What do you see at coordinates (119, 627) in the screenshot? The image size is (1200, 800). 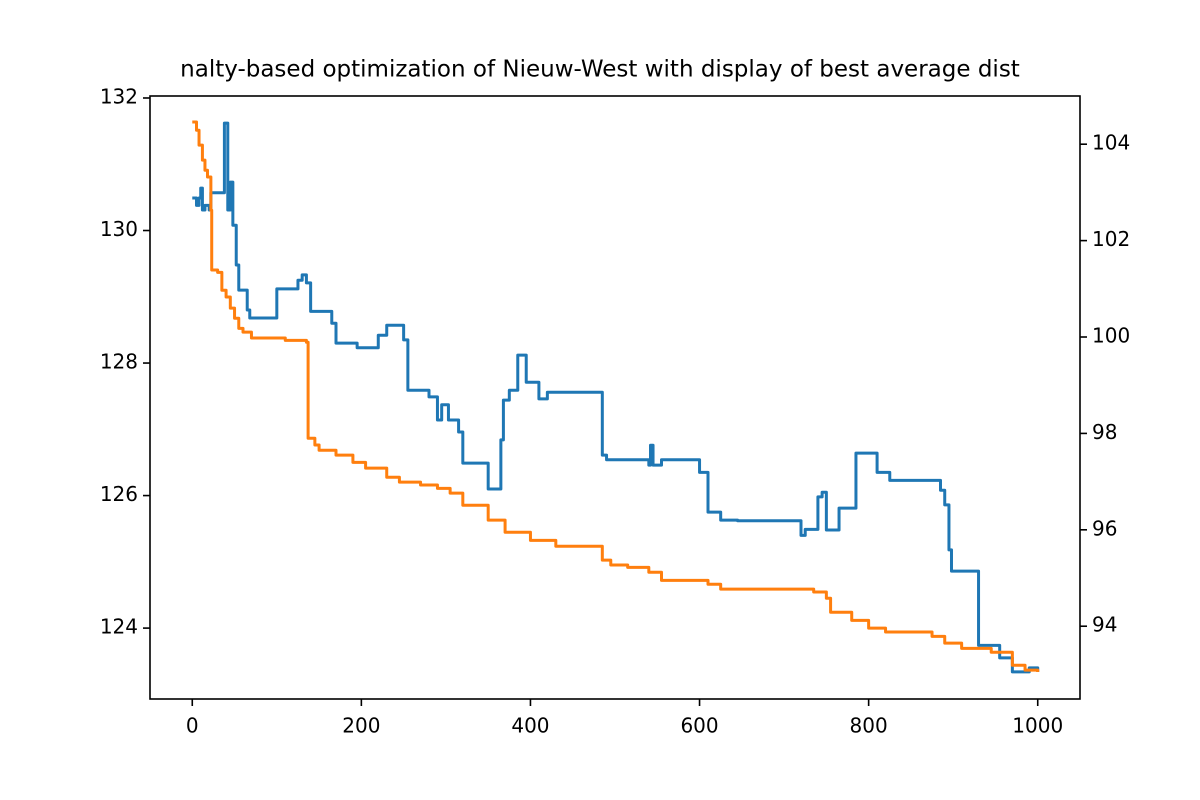 I see `y-tick-label: 124` at bounding box center [119, 627].